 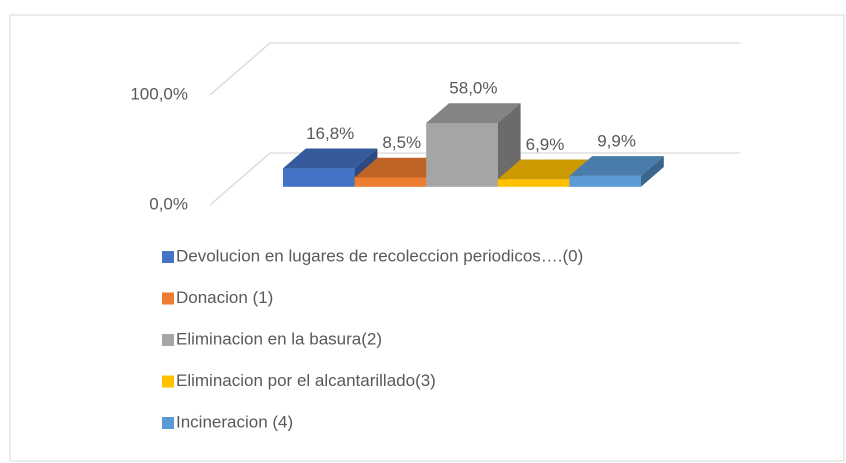 What do you see at coordinates (401, 142) in the screenshot?
I see `value-label: 8,5%` at bounding box center [401, 142].